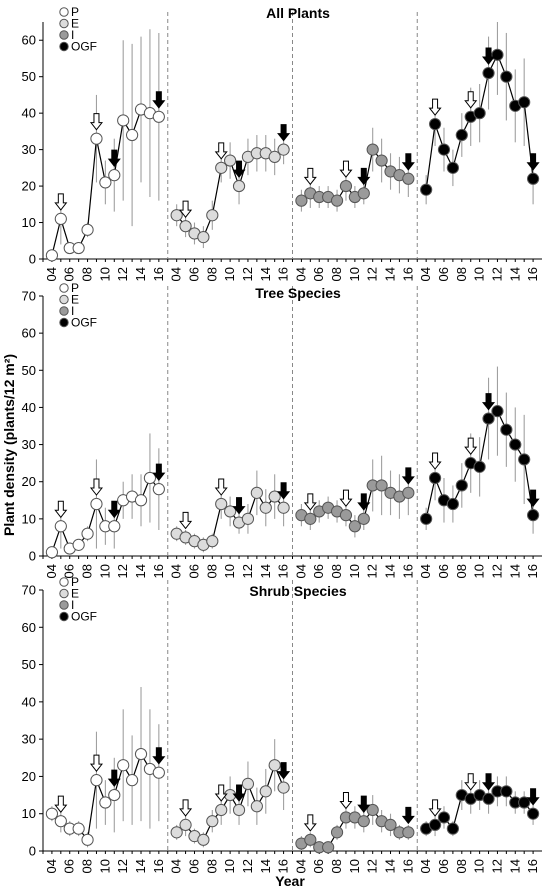 This screenshot has height=896, width=542. Describe the element at coordinates (298, 13) in the screenshot. I see `chart-title: All Plants` at that location.